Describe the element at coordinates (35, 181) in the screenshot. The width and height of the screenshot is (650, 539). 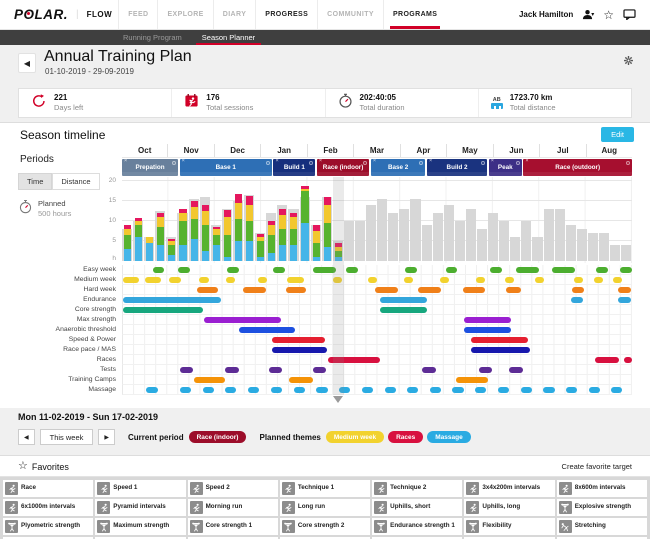
I see `tab-time: Time` at that location.